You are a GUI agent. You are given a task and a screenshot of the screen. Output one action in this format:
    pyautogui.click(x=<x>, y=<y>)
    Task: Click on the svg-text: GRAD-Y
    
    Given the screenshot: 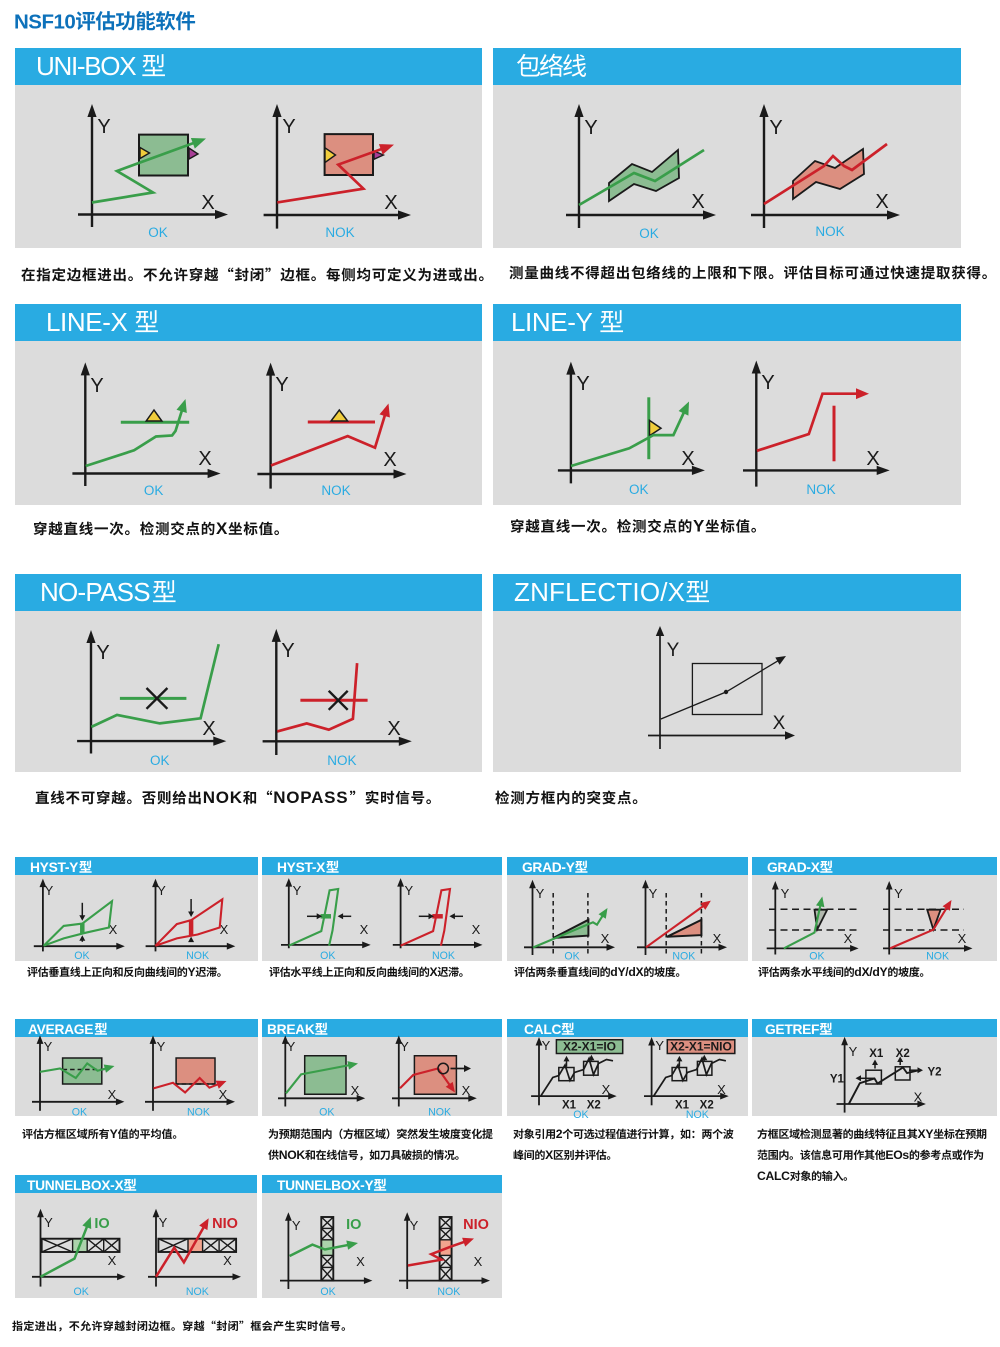 What is the action you would take?
    pyautogui.click(x=548, y=867)
    